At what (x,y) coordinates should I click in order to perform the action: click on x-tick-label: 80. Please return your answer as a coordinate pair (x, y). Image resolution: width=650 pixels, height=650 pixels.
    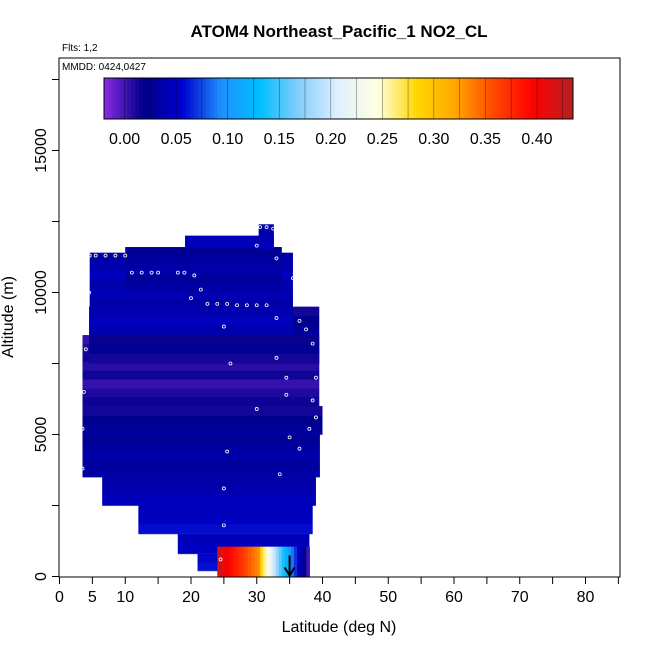
    Looking at the image, I should click on (586, 597).